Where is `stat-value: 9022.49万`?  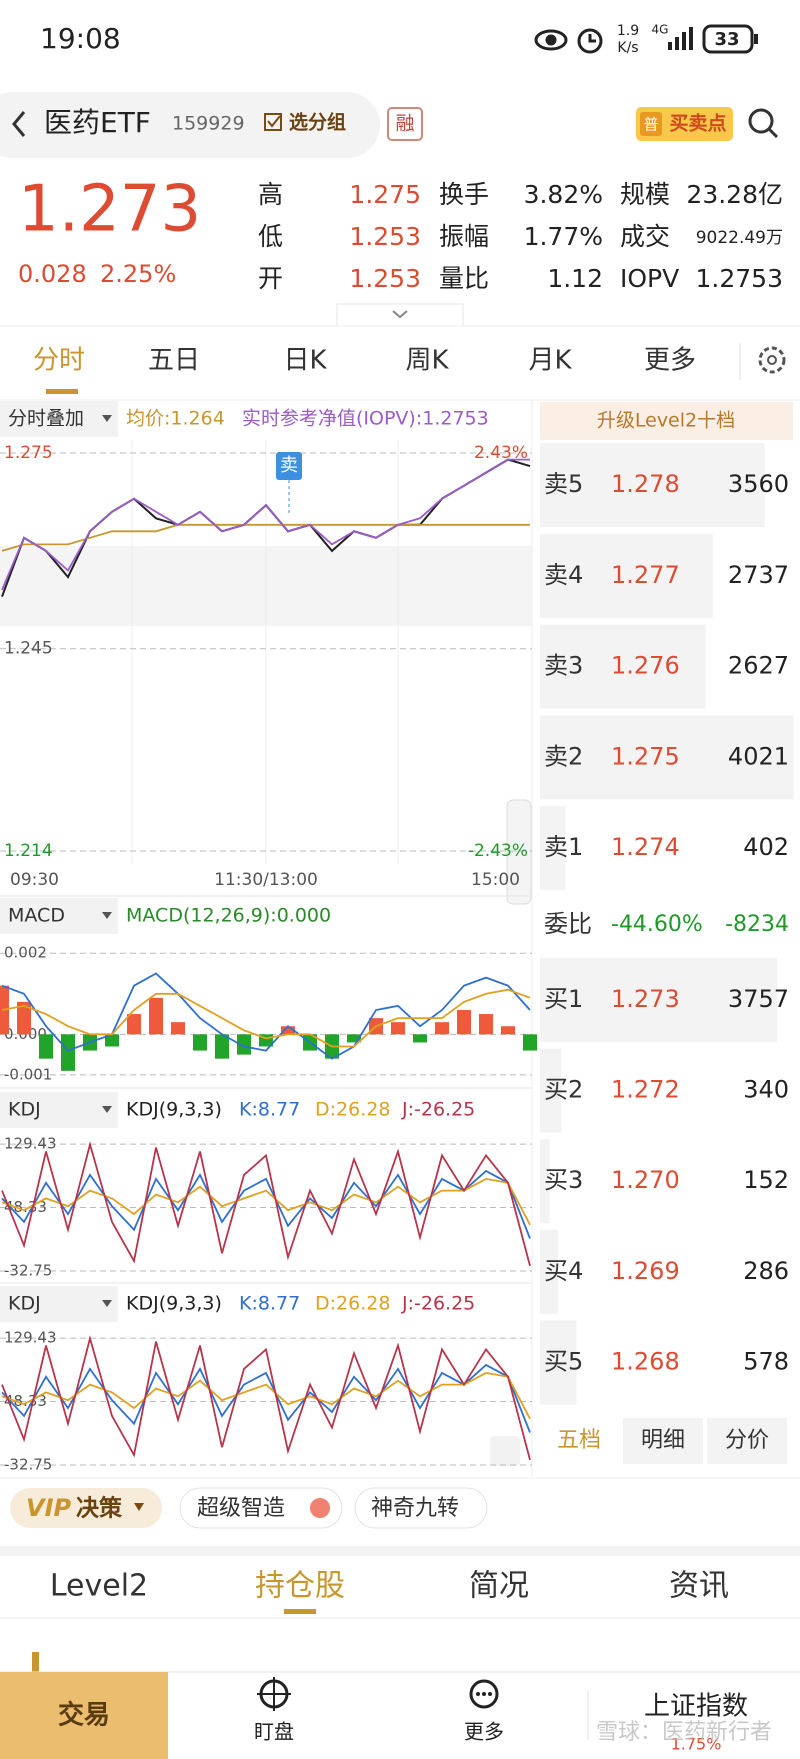
stat-value: 9022.49万 is located at coordinates (739, 238).